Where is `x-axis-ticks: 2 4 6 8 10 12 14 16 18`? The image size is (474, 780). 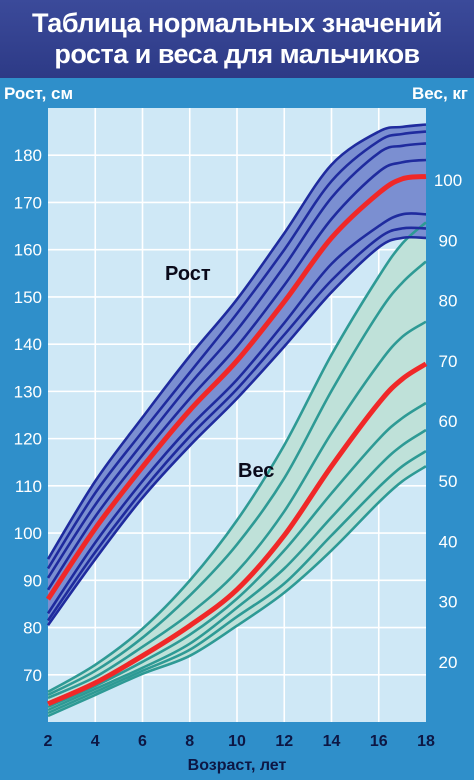
x-axis-ticks: 2 4 6 8 10 12 14 16 18 is located at coordinates (239, 741).